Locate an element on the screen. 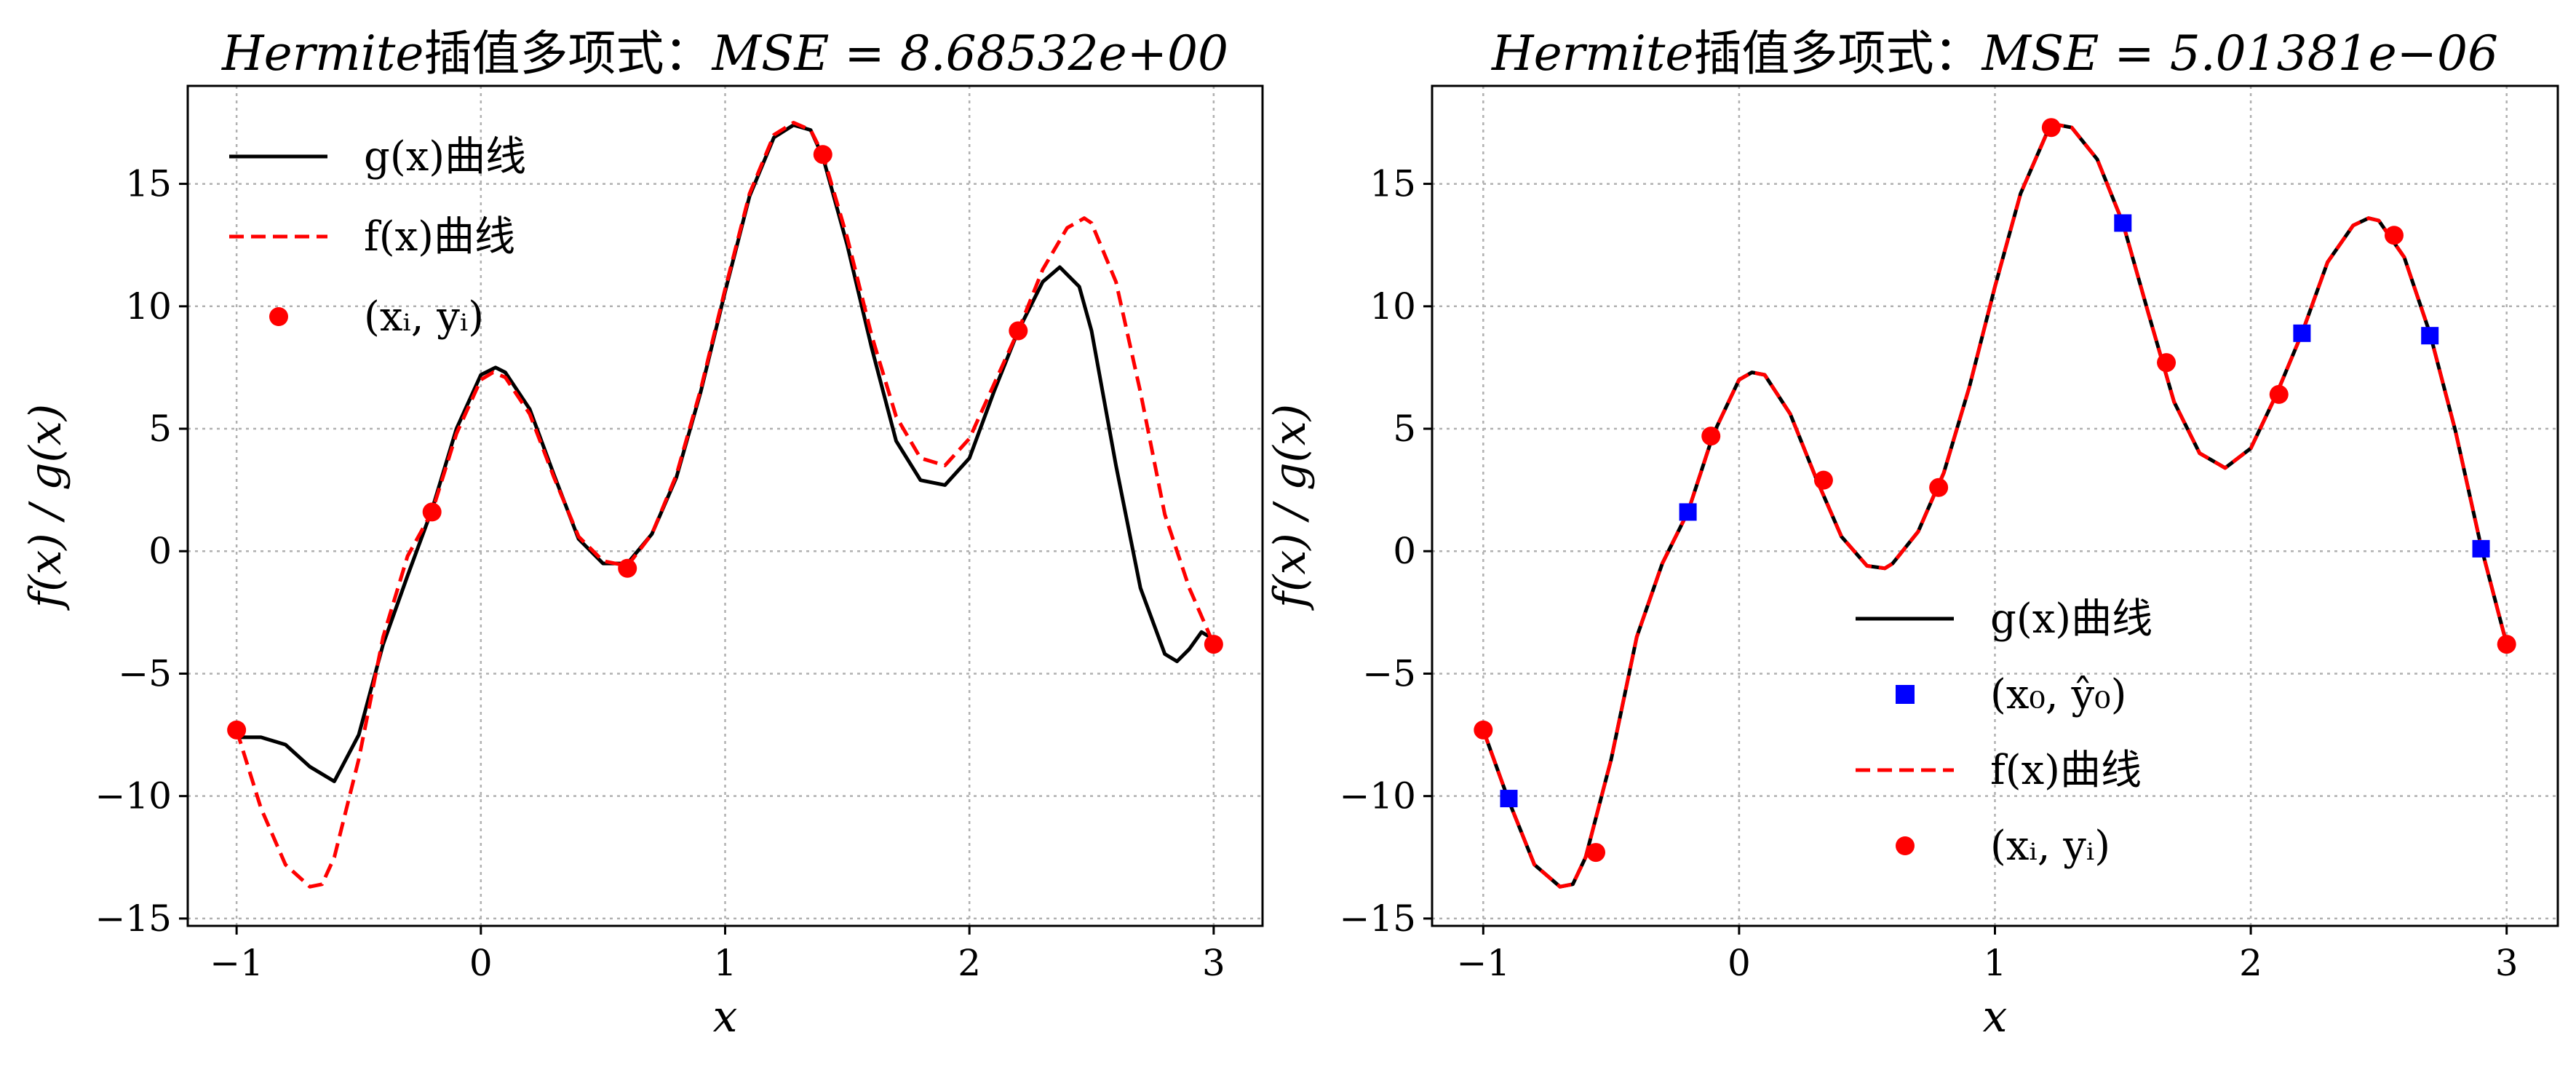 This screenshot has width=2576, height=1070. legend: g(x)曲线 f(x)曲线 (xᵢ, yᵢ) is located at coordinates (377, 237).